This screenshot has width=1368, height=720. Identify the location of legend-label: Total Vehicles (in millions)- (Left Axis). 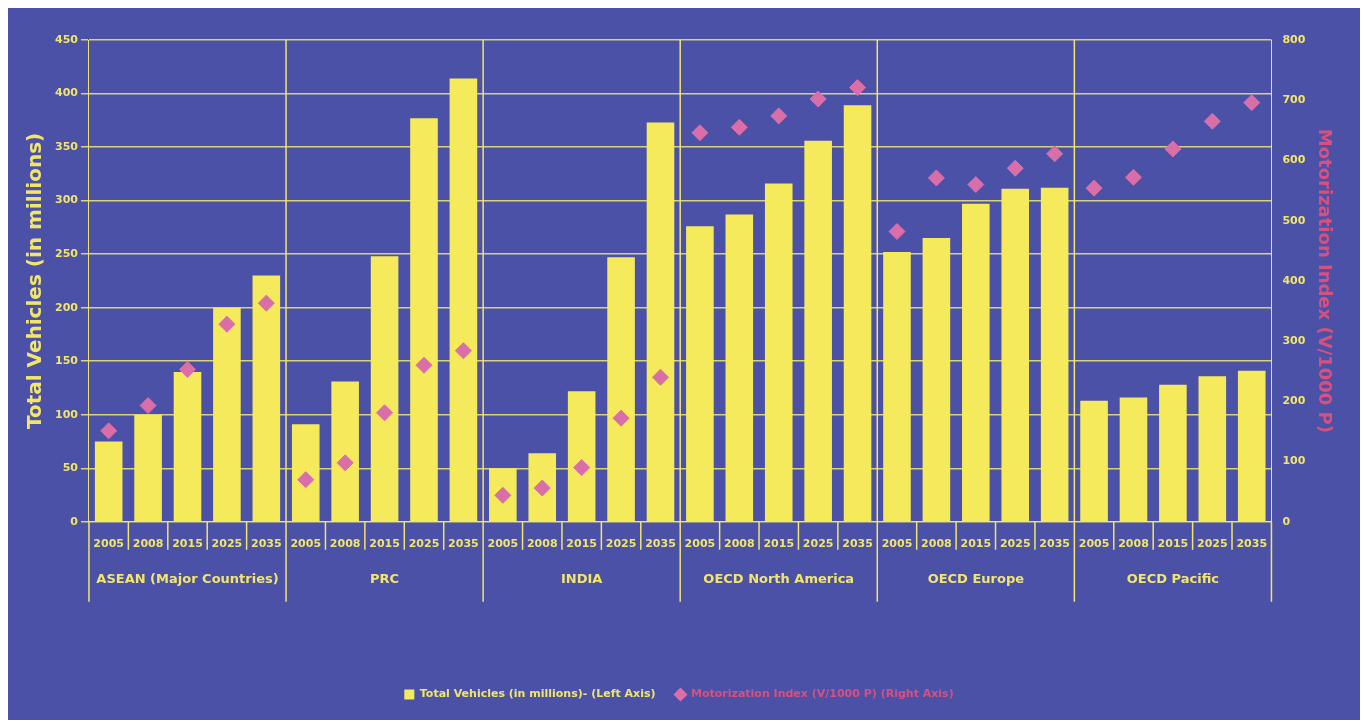
(537, 694).